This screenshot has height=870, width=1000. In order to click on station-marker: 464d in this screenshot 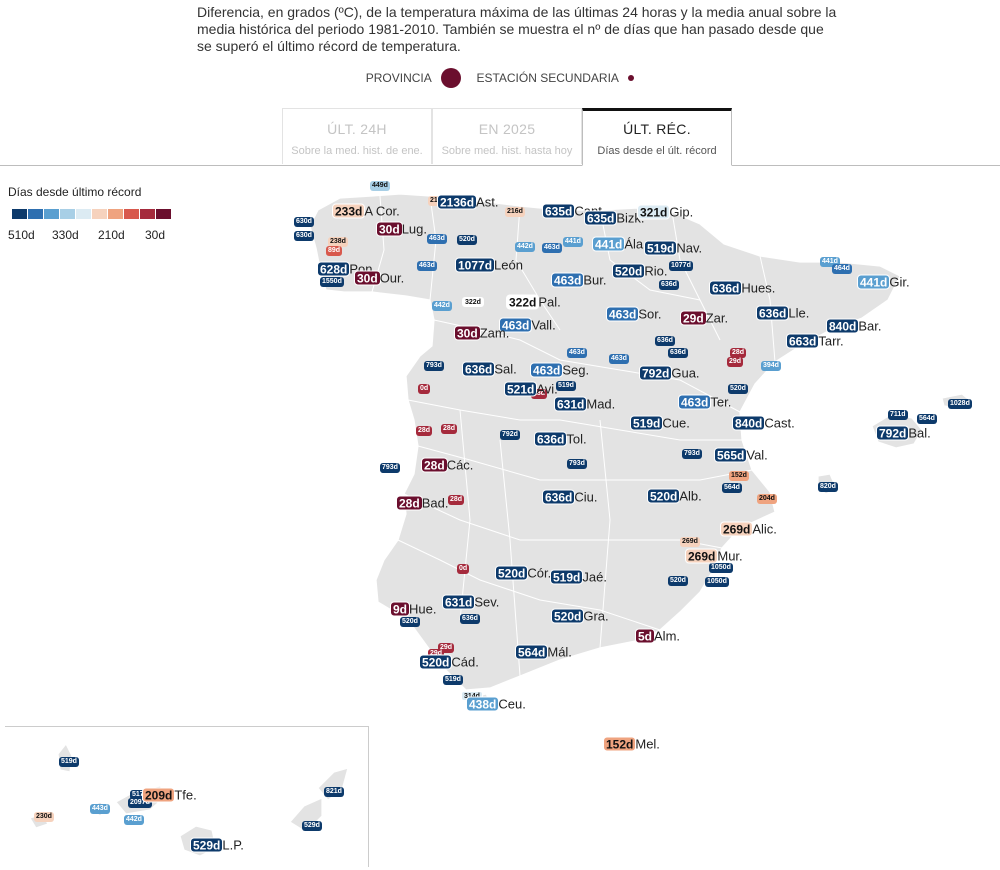, I will do `click(842, 269)`.